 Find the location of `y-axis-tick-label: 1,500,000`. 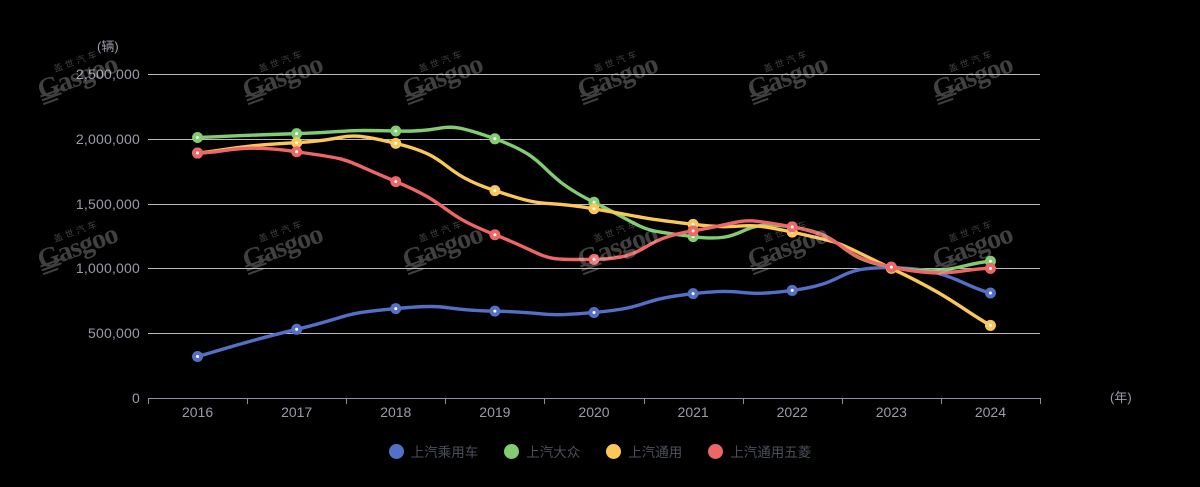

y-axis-tick-label: 1,500,000 is located at coordinates (107, 203).